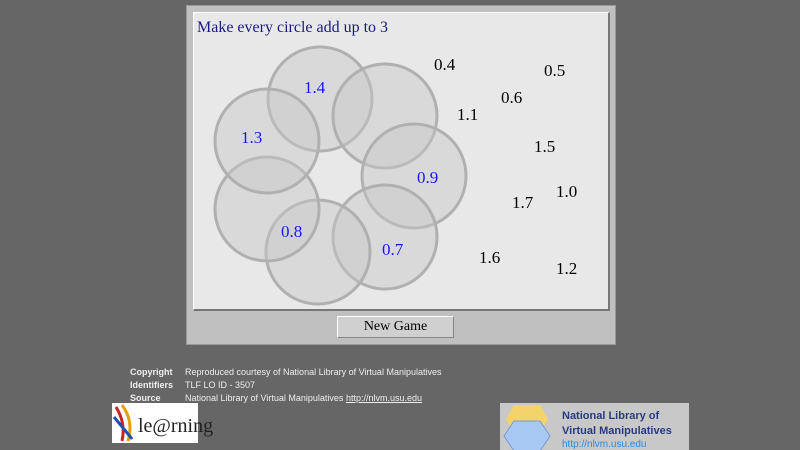  Describe the element at coordinates (151, 372) in the screenshot. I see `copyright-label: Copyright` at that location.